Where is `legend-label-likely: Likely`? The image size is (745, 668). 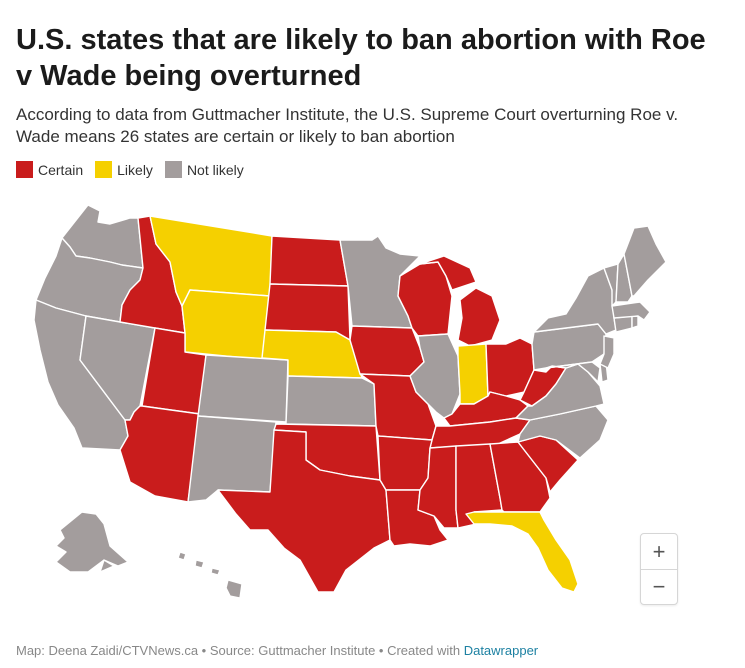 legend-label-likely: Likely is located at coordinates (135, 169).